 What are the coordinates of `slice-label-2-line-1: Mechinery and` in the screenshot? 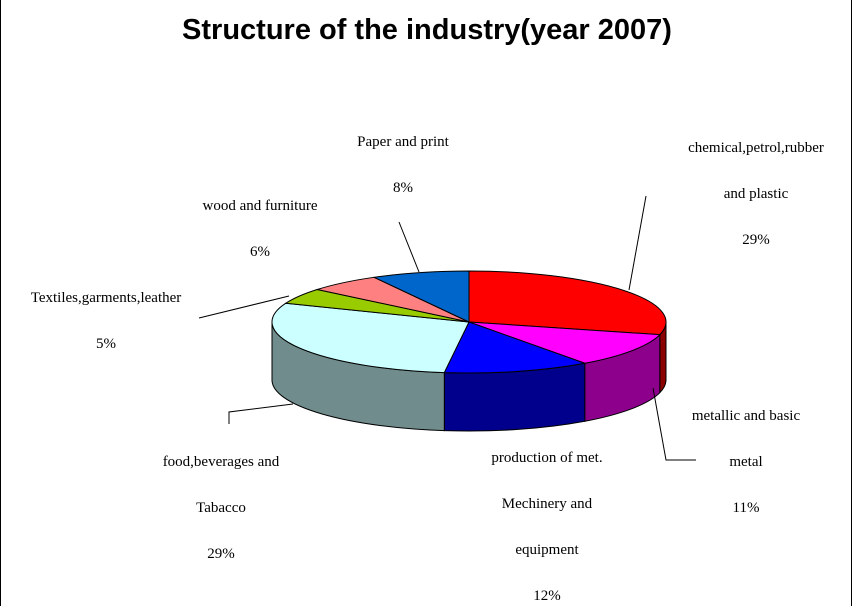 It's located at (547, 504).